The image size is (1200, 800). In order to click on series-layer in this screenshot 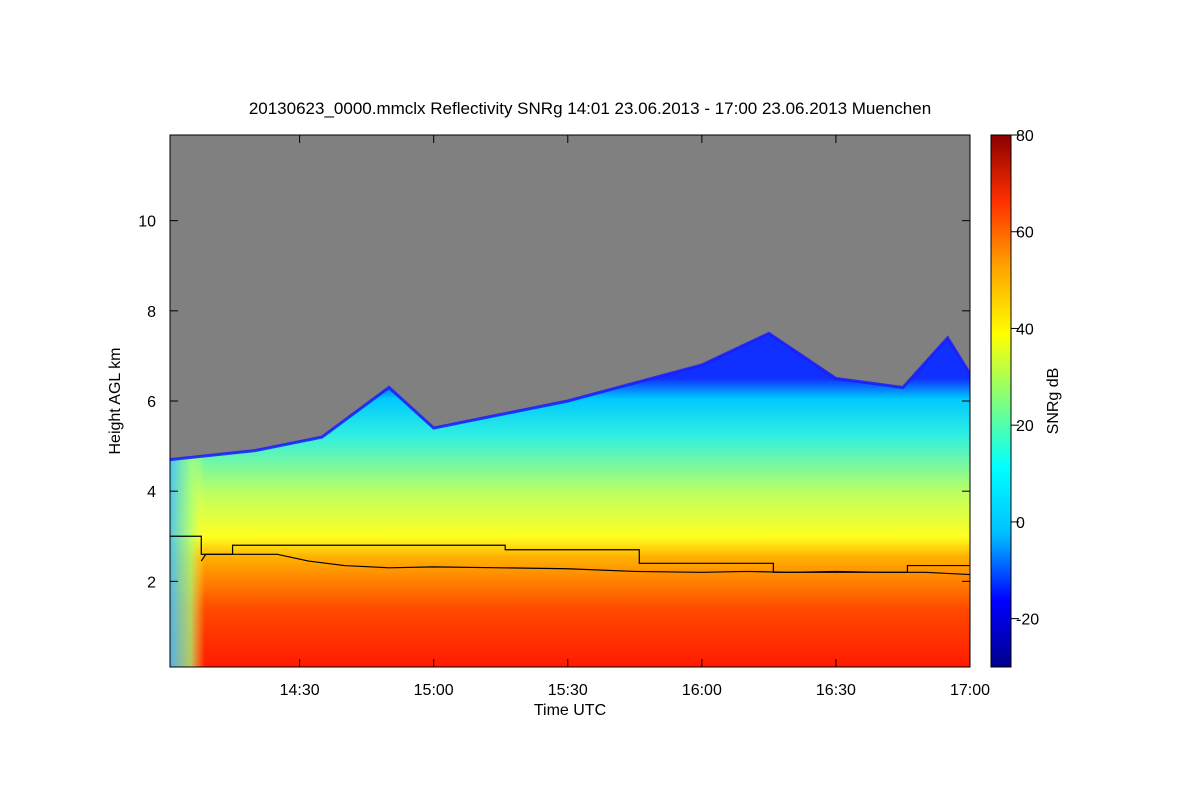, I will do `click(570, 555)`.